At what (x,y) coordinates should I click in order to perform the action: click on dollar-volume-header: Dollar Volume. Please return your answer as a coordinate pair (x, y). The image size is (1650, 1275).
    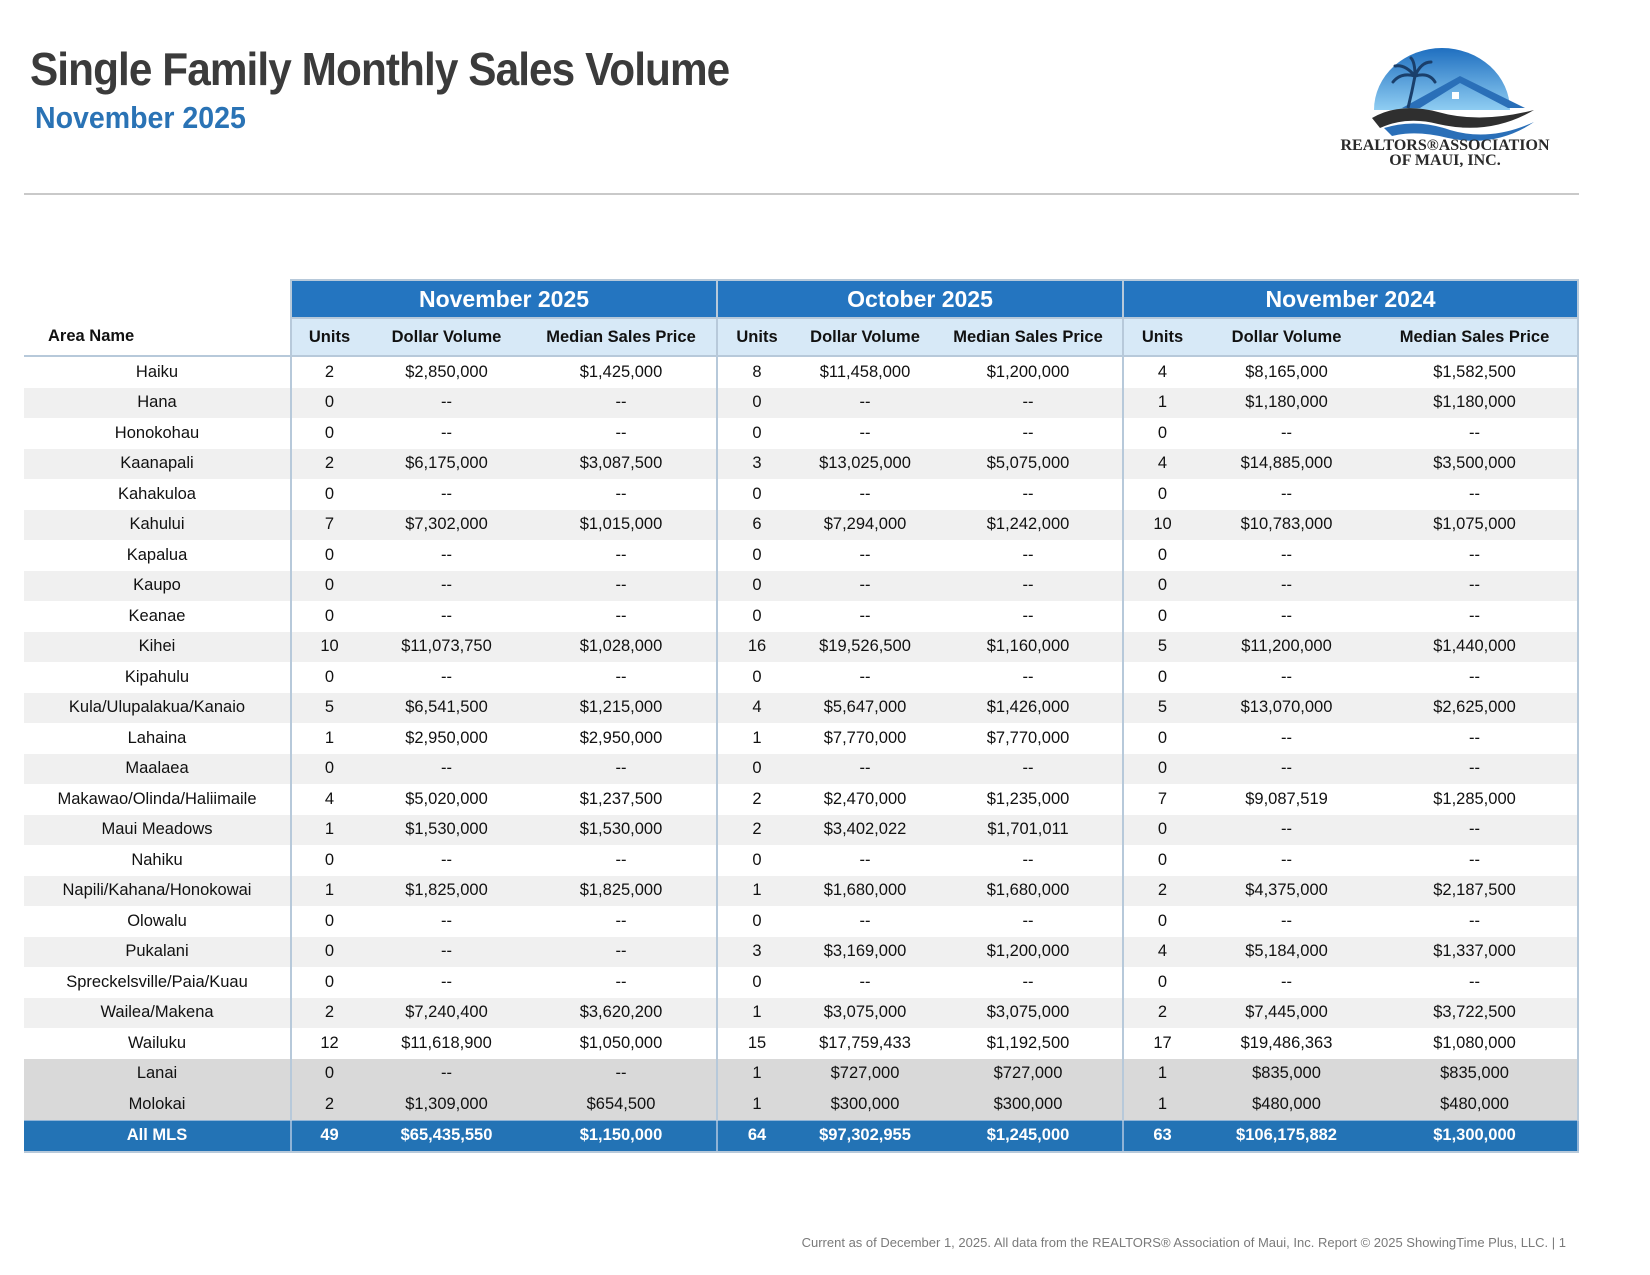
    Looking at the image, I should click on (446, 337).